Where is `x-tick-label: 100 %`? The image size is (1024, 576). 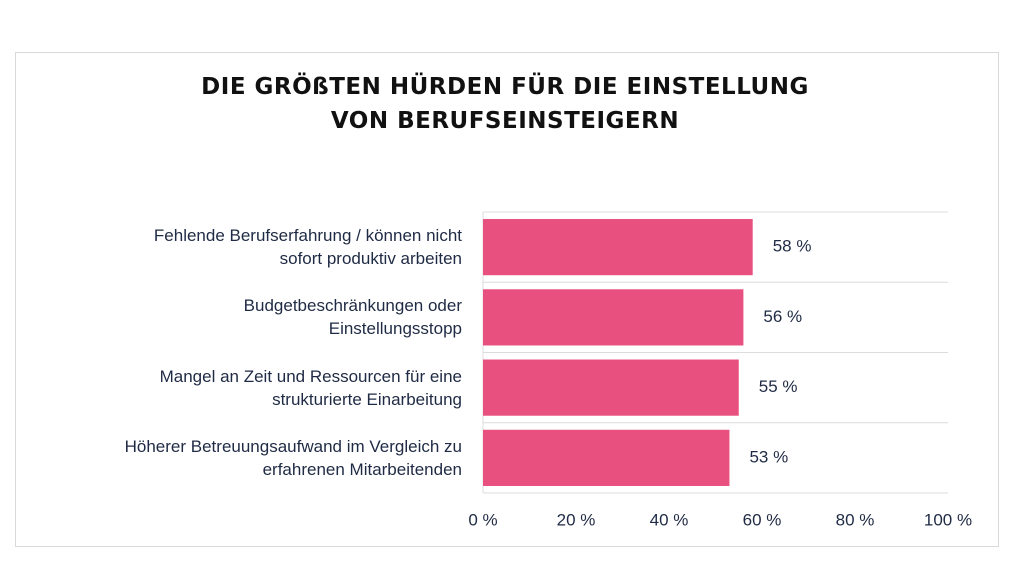 x-tick-label: 100 % is located at coordinates (948, 519).